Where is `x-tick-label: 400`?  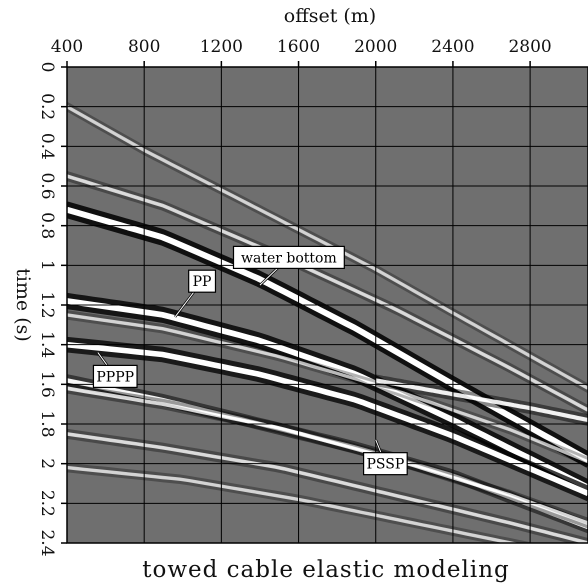
x-tick-label: 400 is located at coordinates (67, 47).